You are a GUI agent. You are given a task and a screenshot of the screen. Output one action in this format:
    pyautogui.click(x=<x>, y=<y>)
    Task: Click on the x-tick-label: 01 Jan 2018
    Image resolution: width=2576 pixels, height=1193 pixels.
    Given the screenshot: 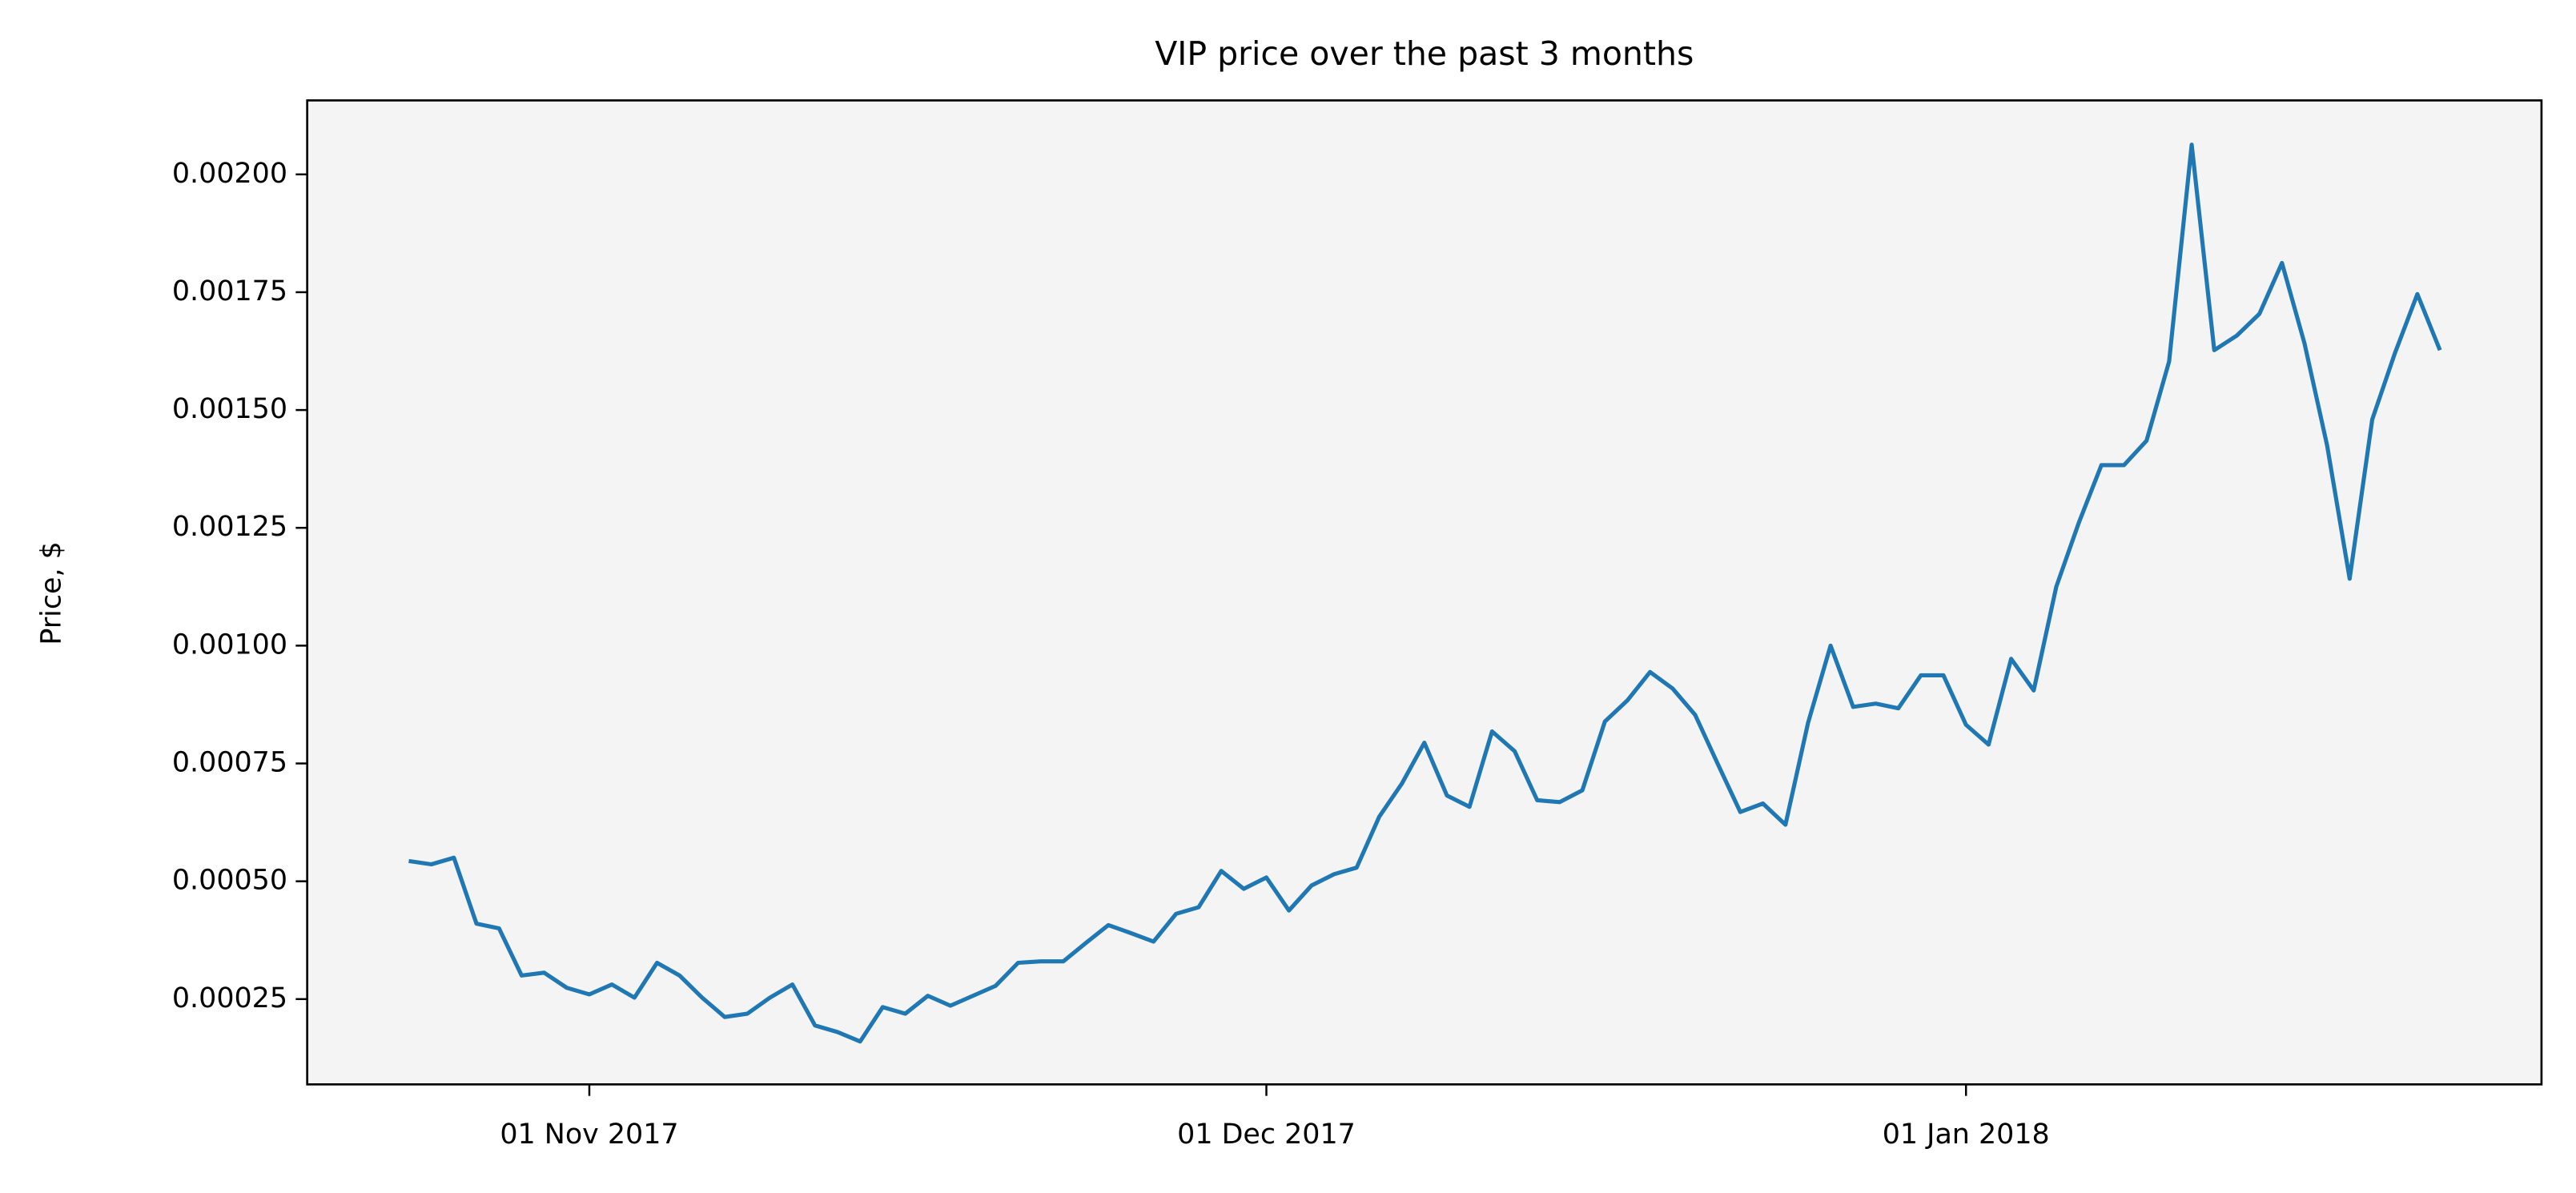 What is the action you would take?
    pyautogui.click(x=1966, y=1135)
    